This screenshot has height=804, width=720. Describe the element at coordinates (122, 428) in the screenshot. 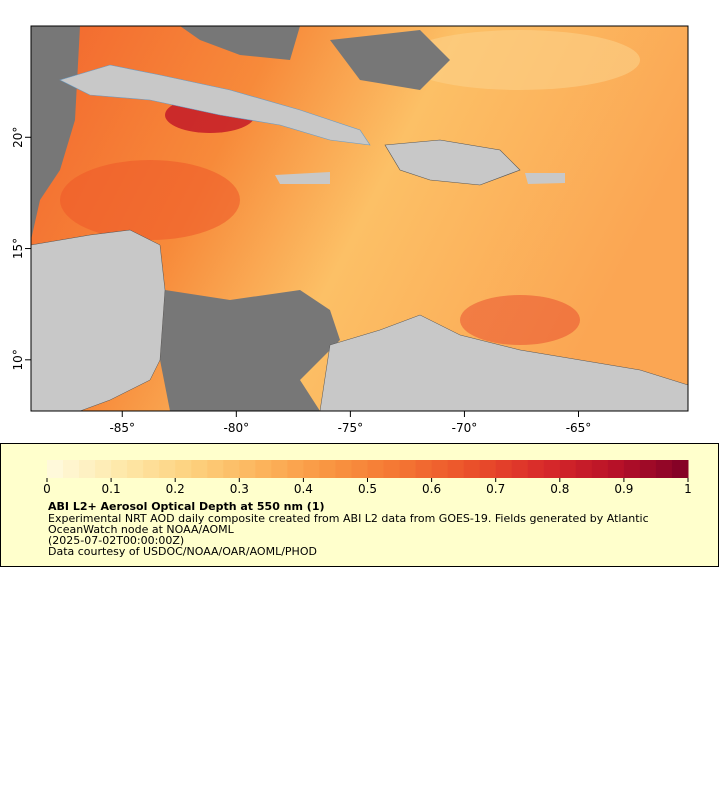

I see `x-tick-label: -85°` at that location.